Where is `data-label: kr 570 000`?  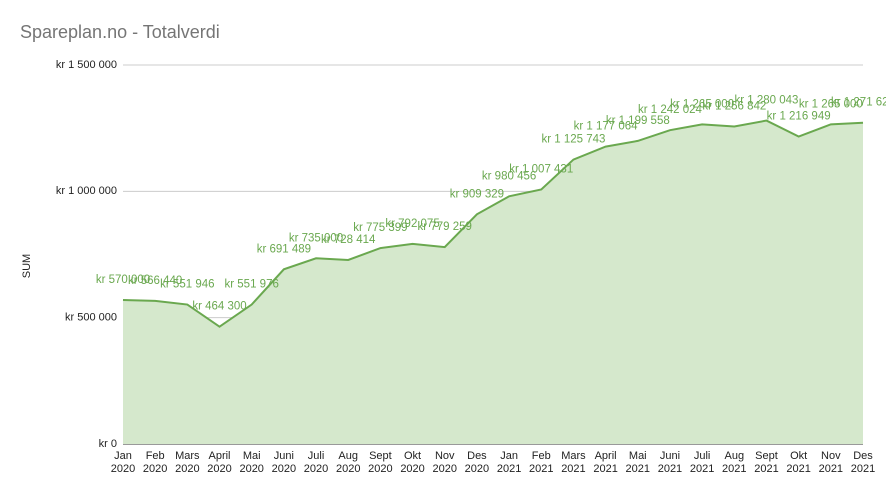
data-label: kr 570 000 is located at coordinates (123, 280).